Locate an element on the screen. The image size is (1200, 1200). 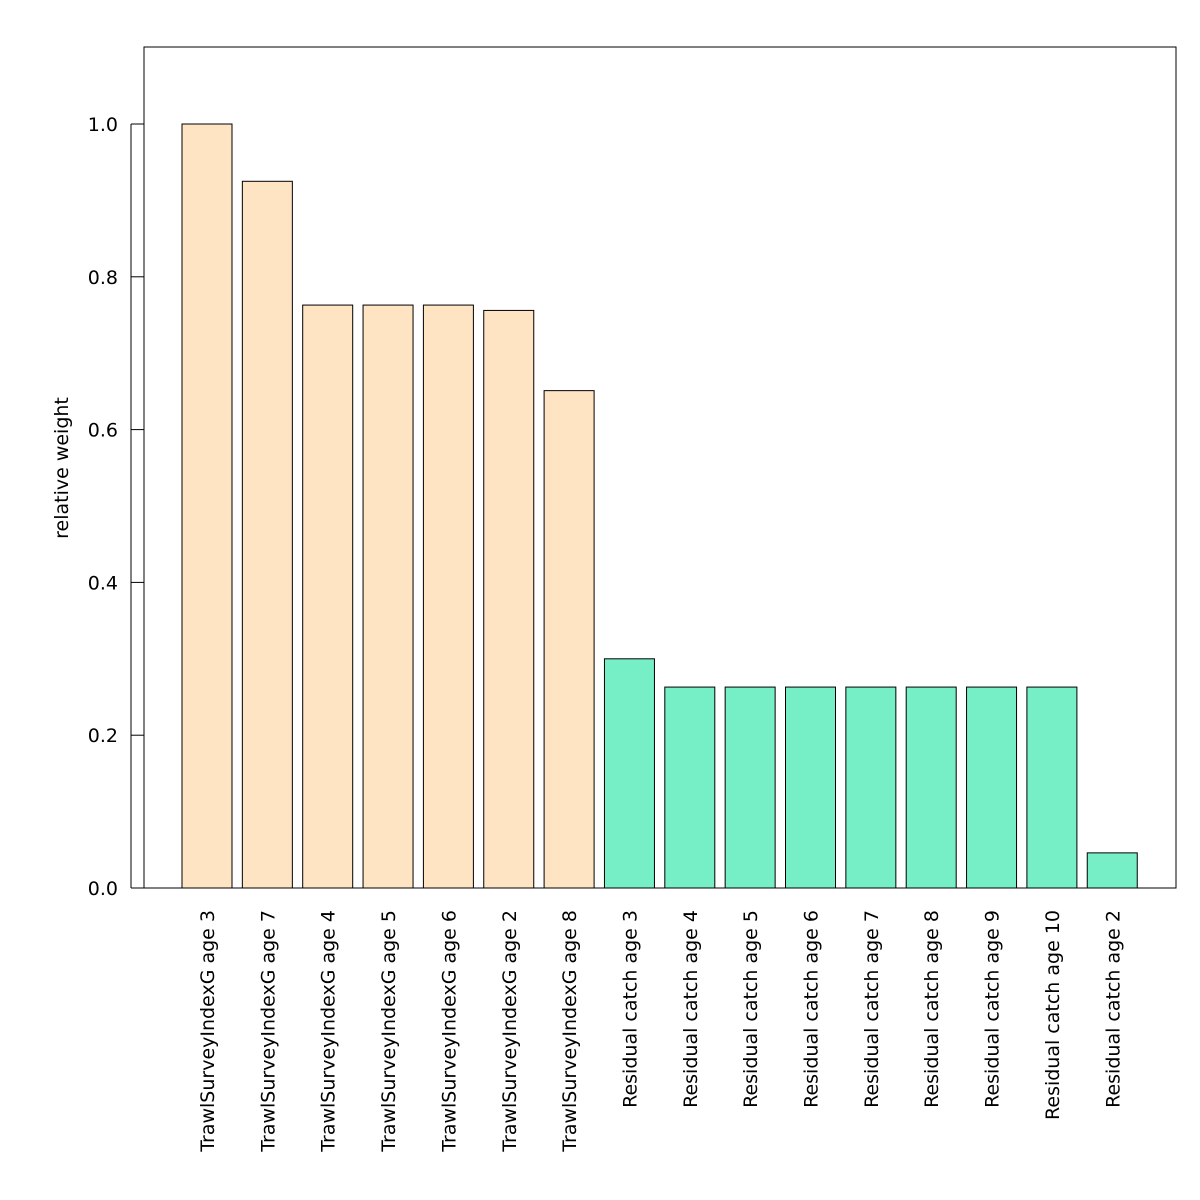
x-tick-label: Residual catch age 4 is located at coordinates (691, 1009).